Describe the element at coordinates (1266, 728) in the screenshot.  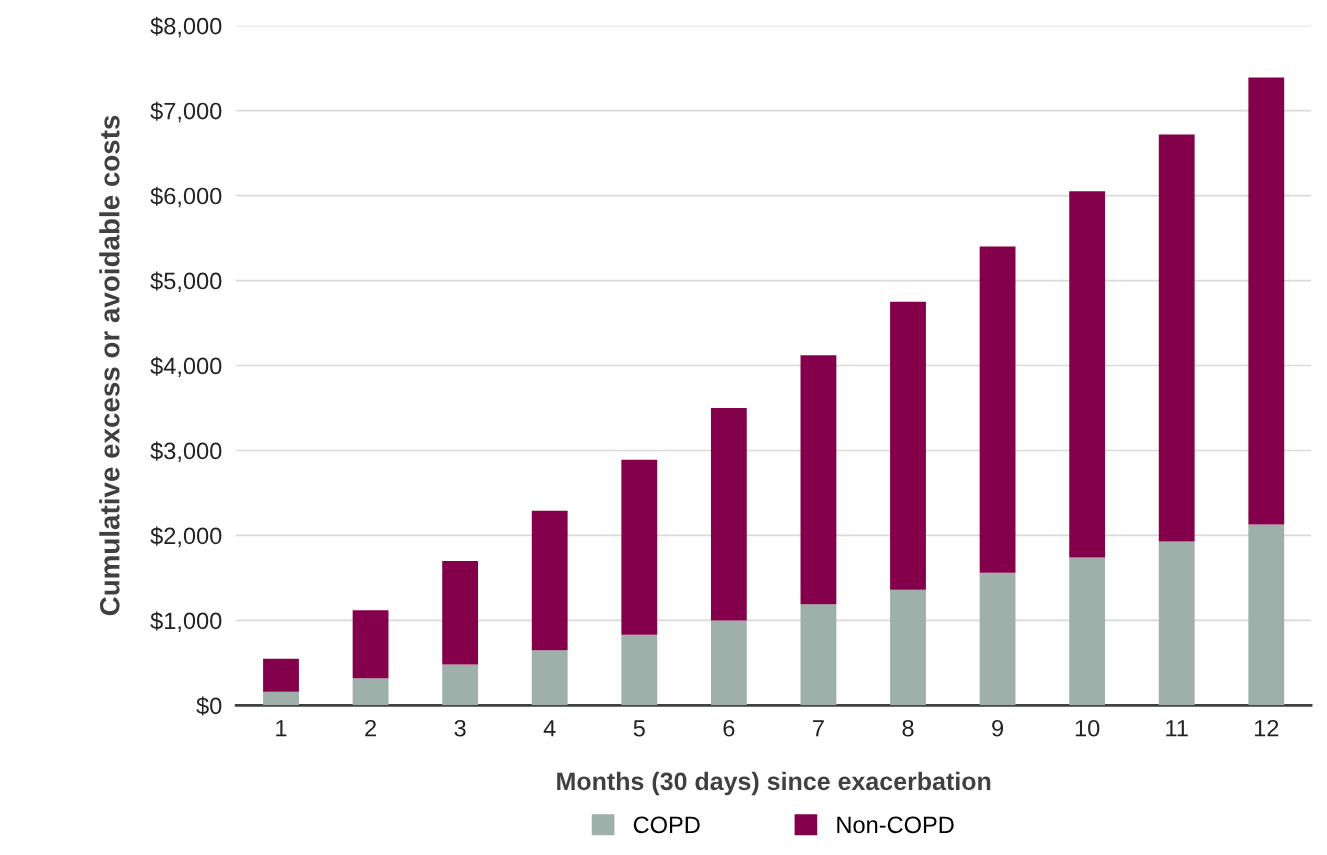
I see `x-tick-label: 12` at that location.